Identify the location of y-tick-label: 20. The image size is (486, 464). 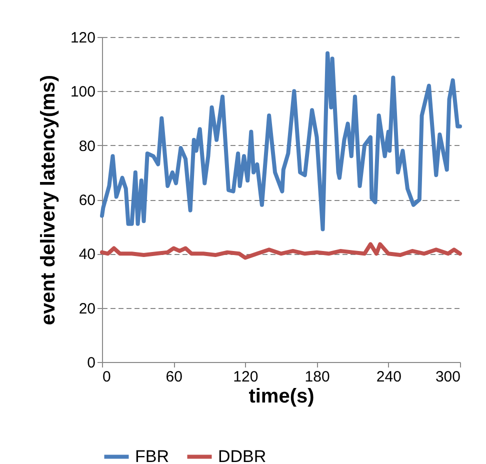
(87, 309).